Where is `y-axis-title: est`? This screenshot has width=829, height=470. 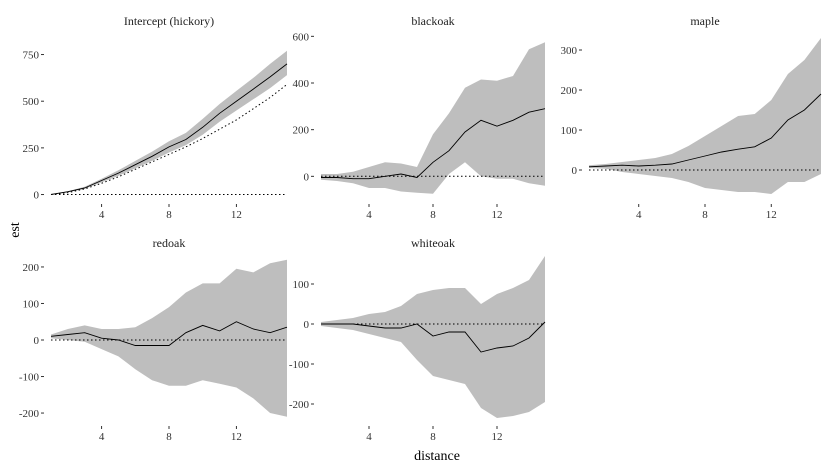 y-axis-title: est is located at coordinates (15, 230).